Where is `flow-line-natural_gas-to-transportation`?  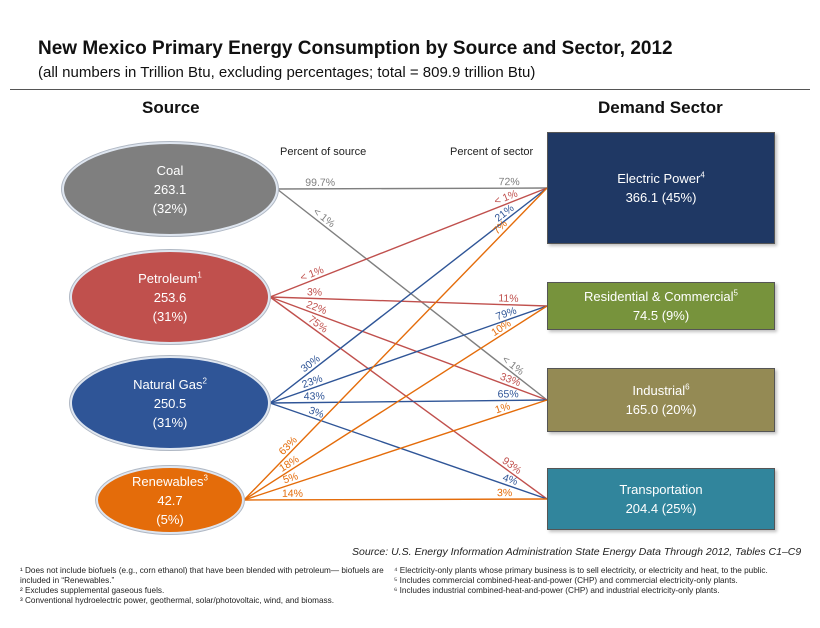
flow-line-natural_gas-to-transportation is located at coordinates (408, 451).